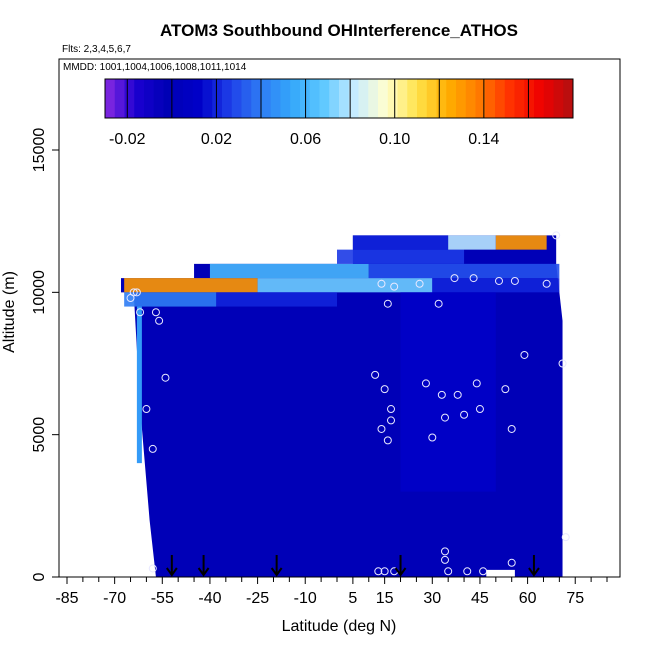  What do you see at coordinates (352, 598) in the screenshot?
I see `x-tick-label: 5` at bounding box center [352, 598].